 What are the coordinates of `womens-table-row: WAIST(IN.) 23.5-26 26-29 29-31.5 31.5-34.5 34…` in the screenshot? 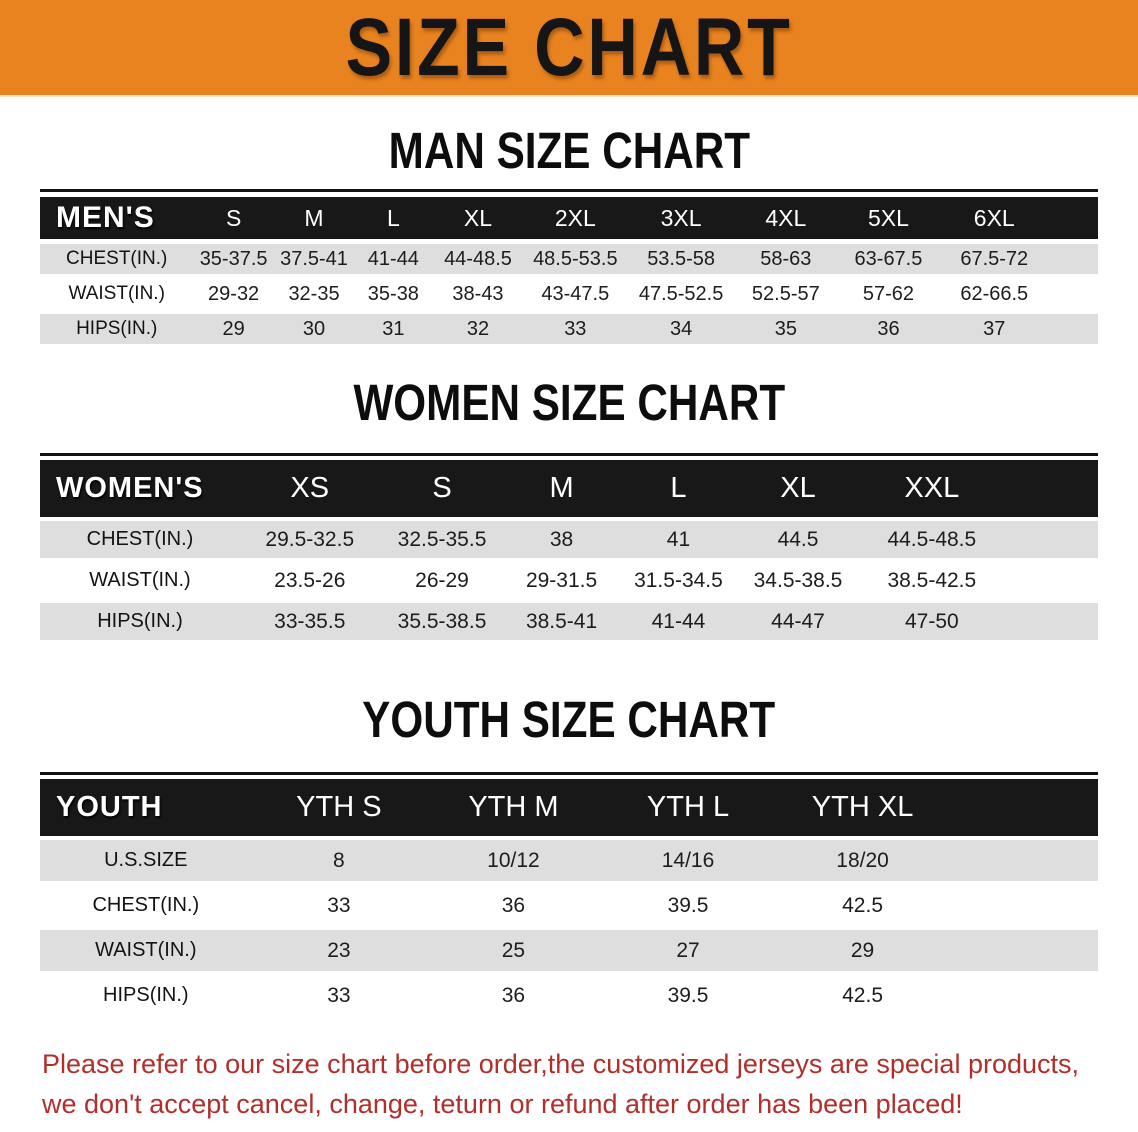 It's located at (569, 580).